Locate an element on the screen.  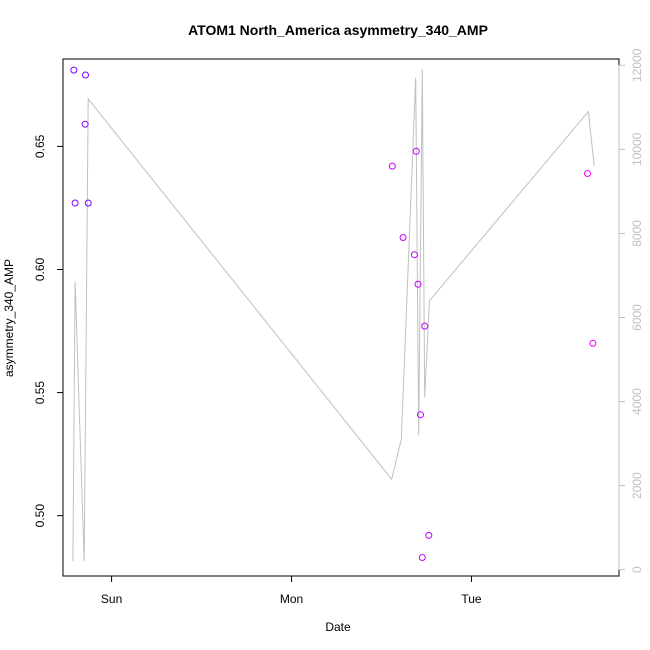
x-tick-label-0: Sun is located at coordinates (111, 599).